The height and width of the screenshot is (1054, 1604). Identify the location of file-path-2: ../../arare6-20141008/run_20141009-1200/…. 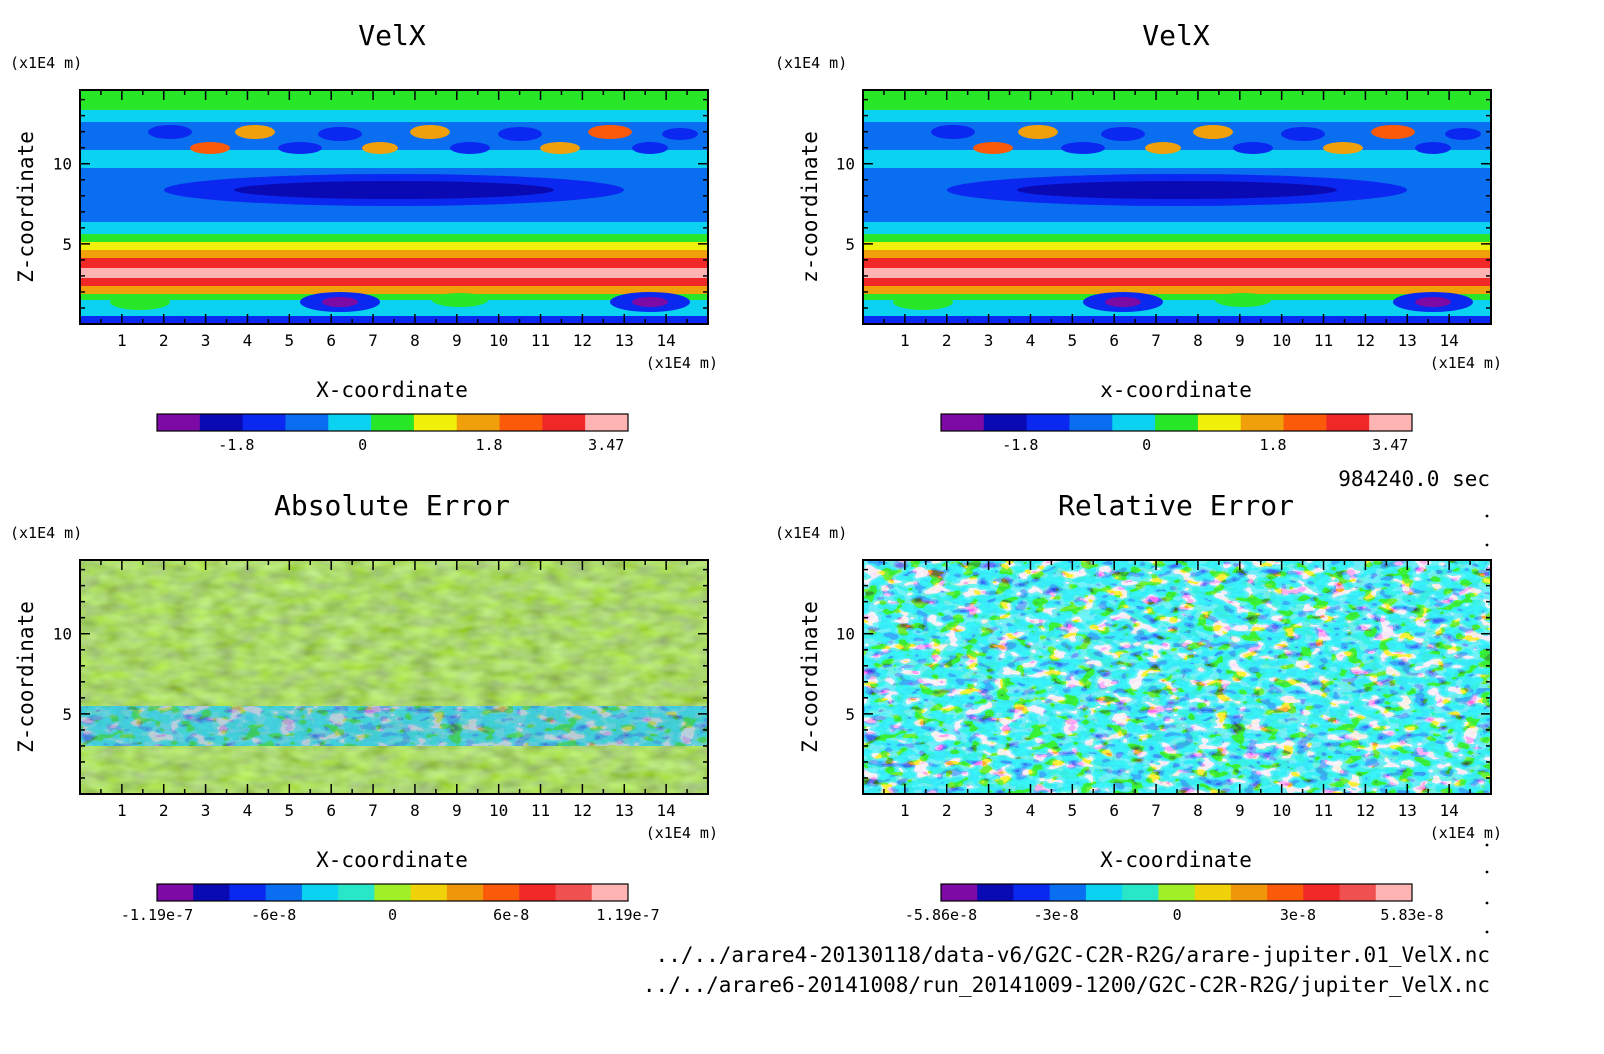
(1066, 985).